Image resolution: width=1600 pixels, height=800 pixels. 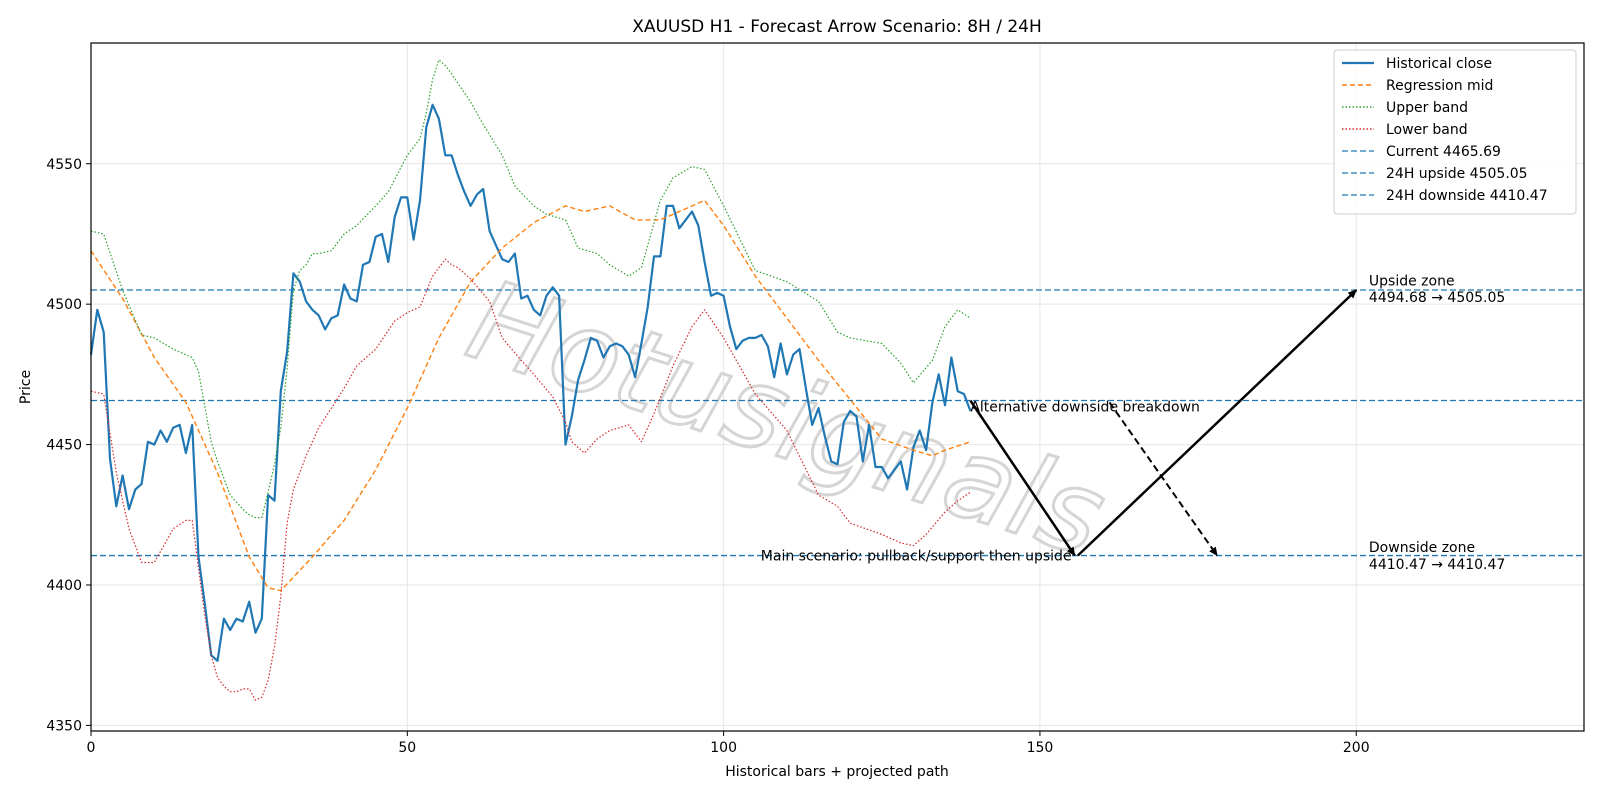 I want to click on legend-label: 24H downside 4410.47, so click(x=1467, y=196).